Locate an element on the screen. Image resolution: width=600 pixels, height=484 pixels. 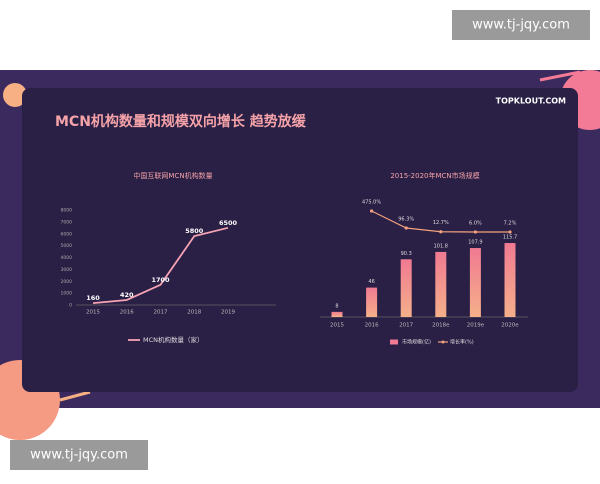
y-tick-label: 8000 is located at coordinates (67, 211).